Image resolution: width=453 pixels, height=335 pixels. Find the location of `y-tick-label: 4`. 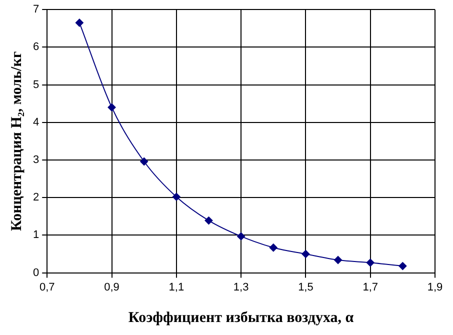

y-tick-label: 4 is located at coordinates (36, 122).